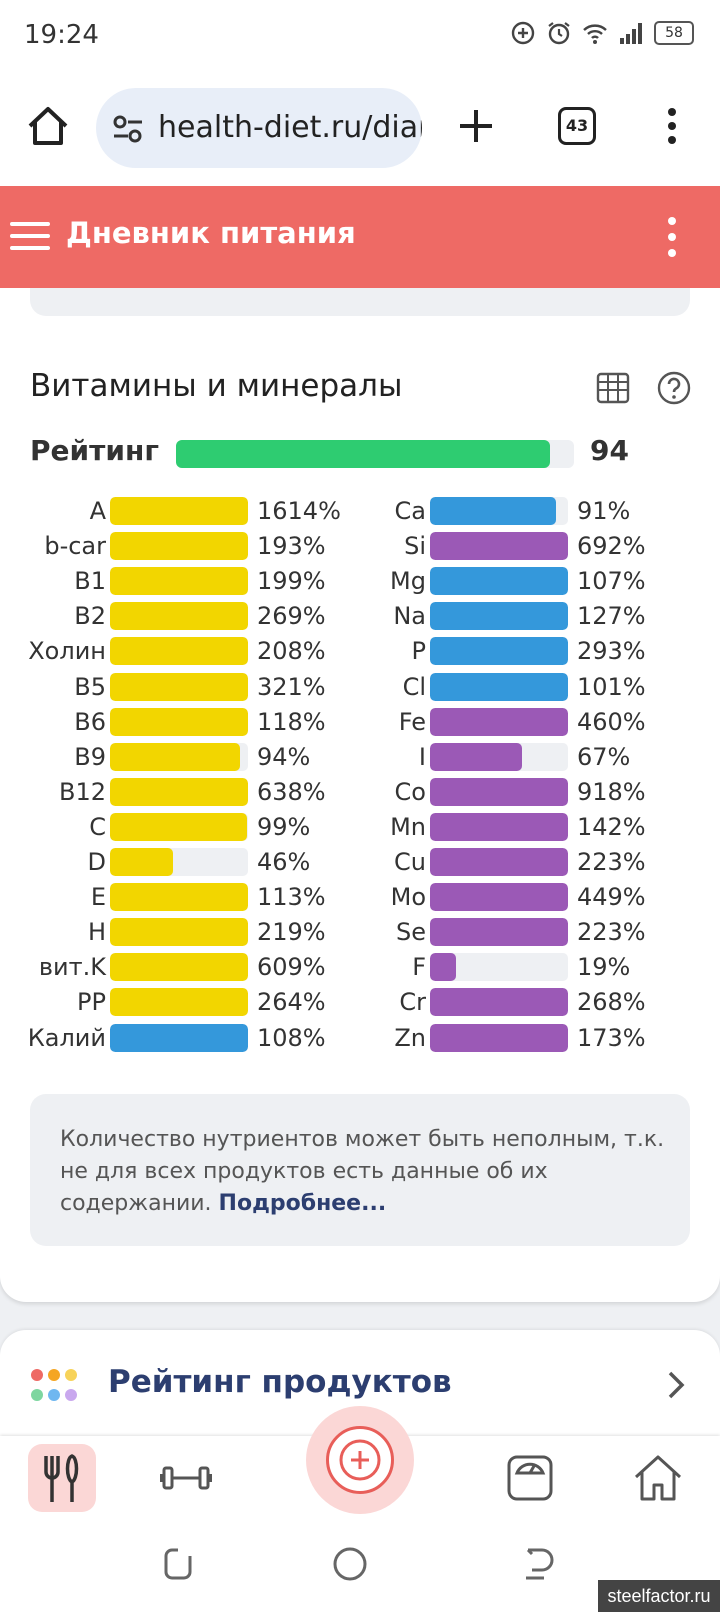 This screenshot has height=1612, width=720. I want to click on browser-menu-icon, so click(672, 126).